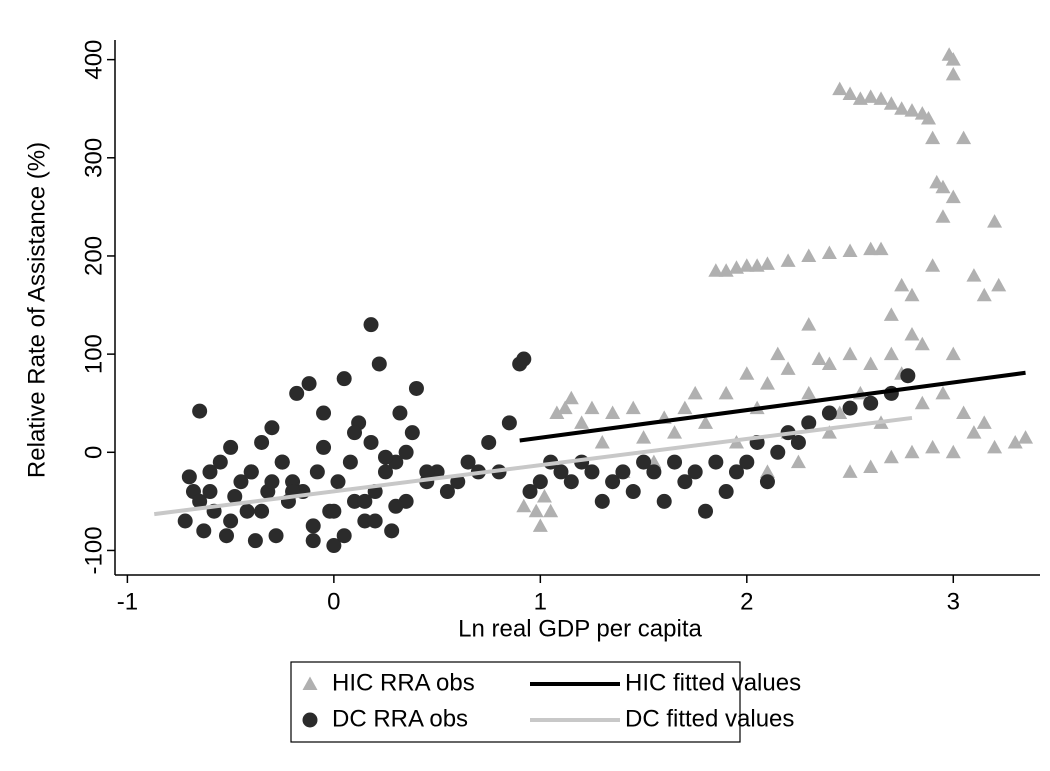 The image size is (1050, 771). Describe the element at coordinates (400, 718) in the screenshot. I see `legend-label: DC RRA obs` at that location.